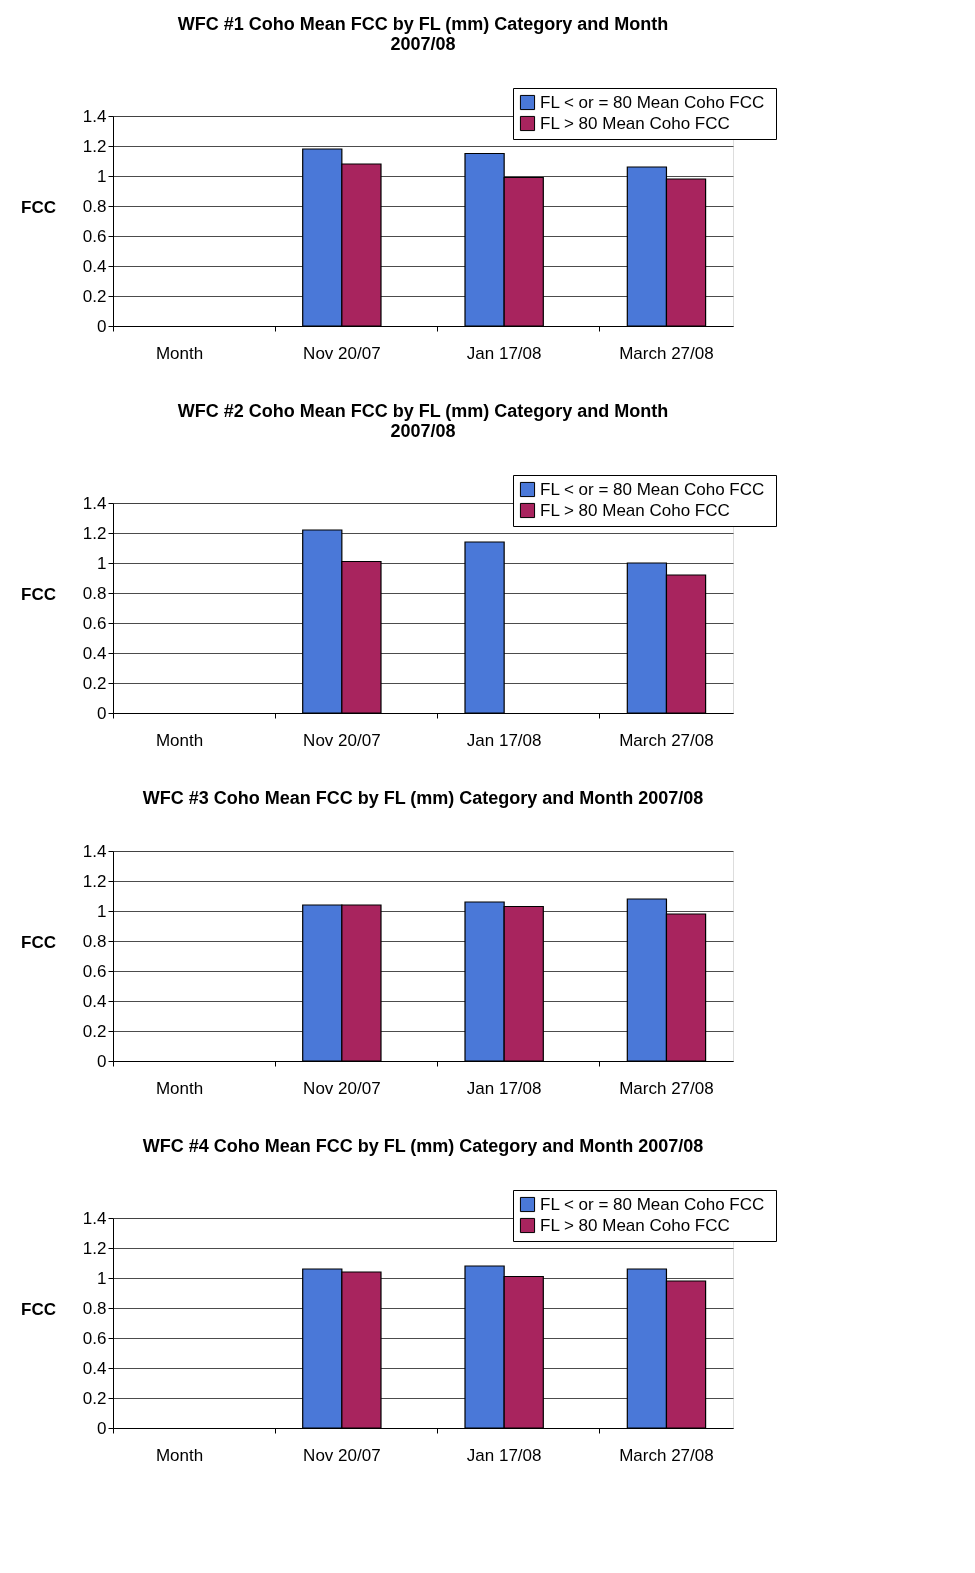 This screenshot has height=1573, width=975. What do you see at coordinates (423, 33) in the screenshot?
I see `chart-title: WFC #1 Coho Mean FCC by FL (mm) Category and Month 2007/08` at bounding box center [423, 33].